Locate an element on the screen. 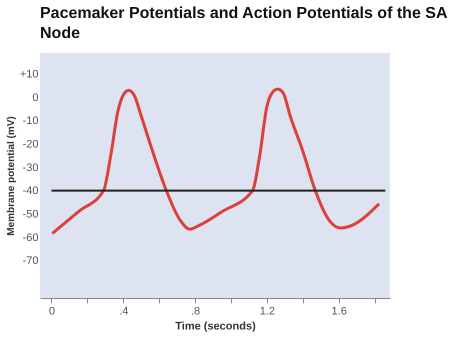 This screenshot has width=474, height=343. x-axis-title: Time (seconds) is located at coordinates (215, 326).